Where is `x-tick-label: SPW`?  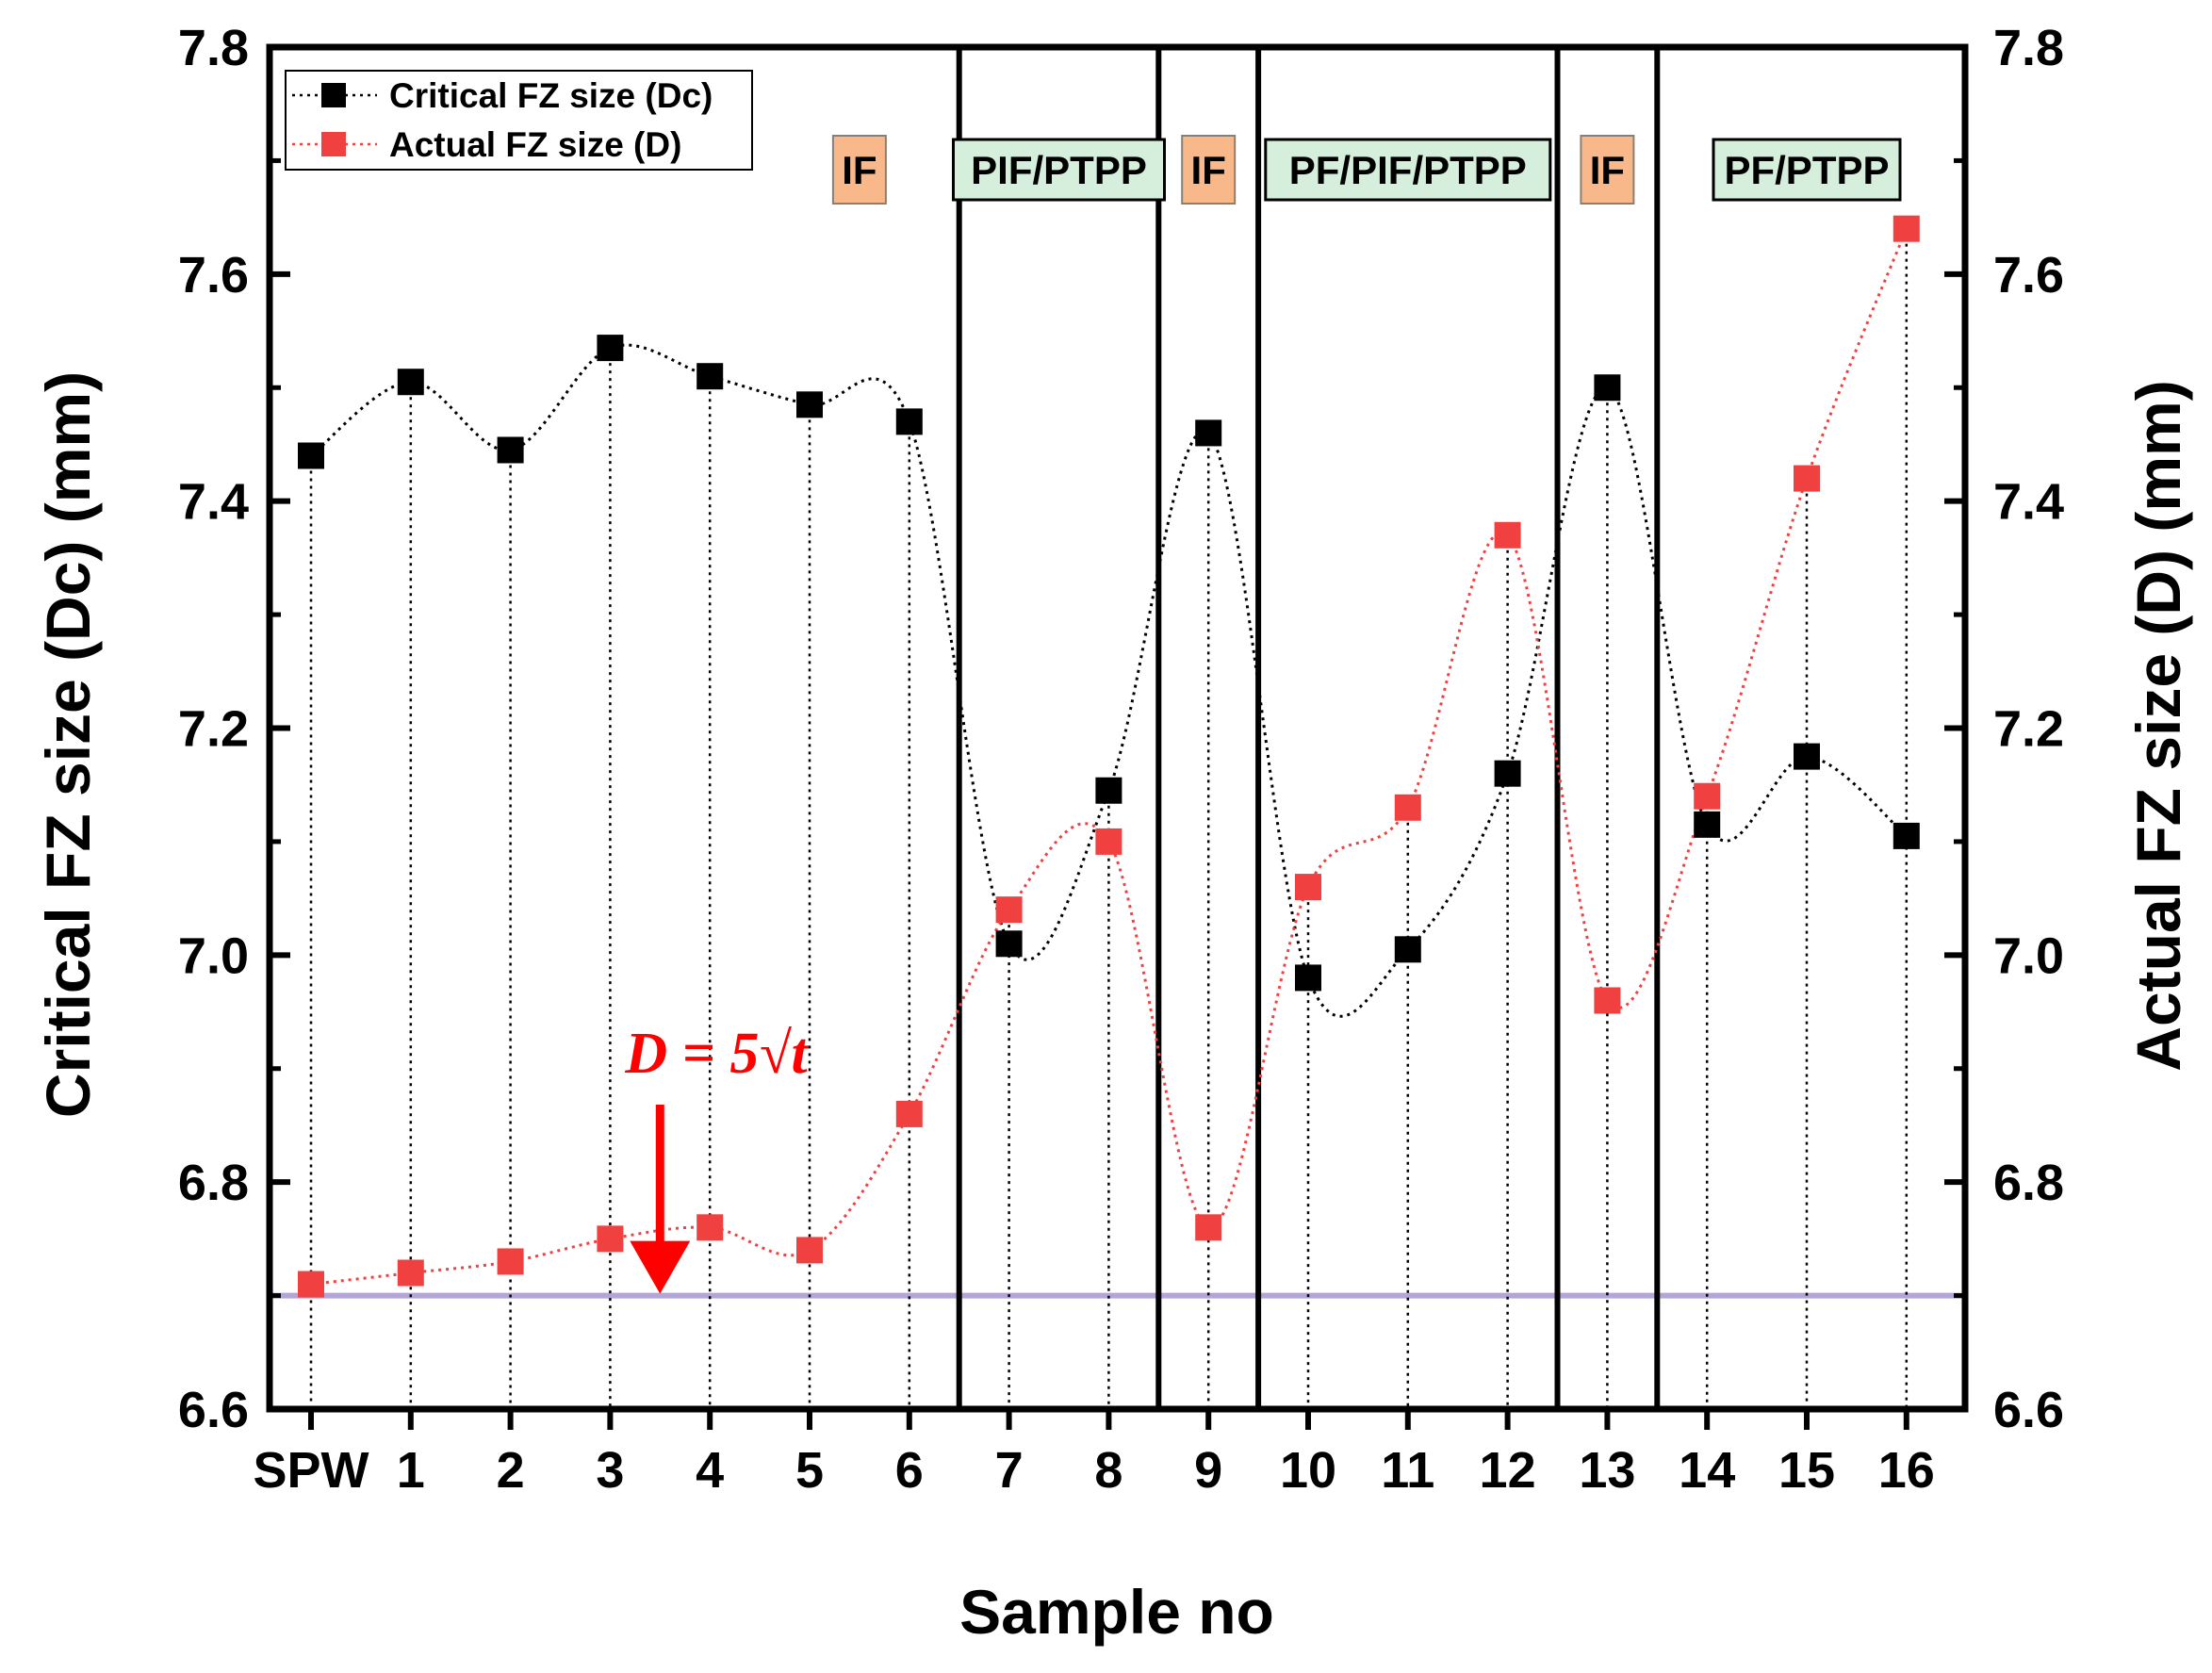
x-tick-label: SPW is located at coordinates (311, 1471).